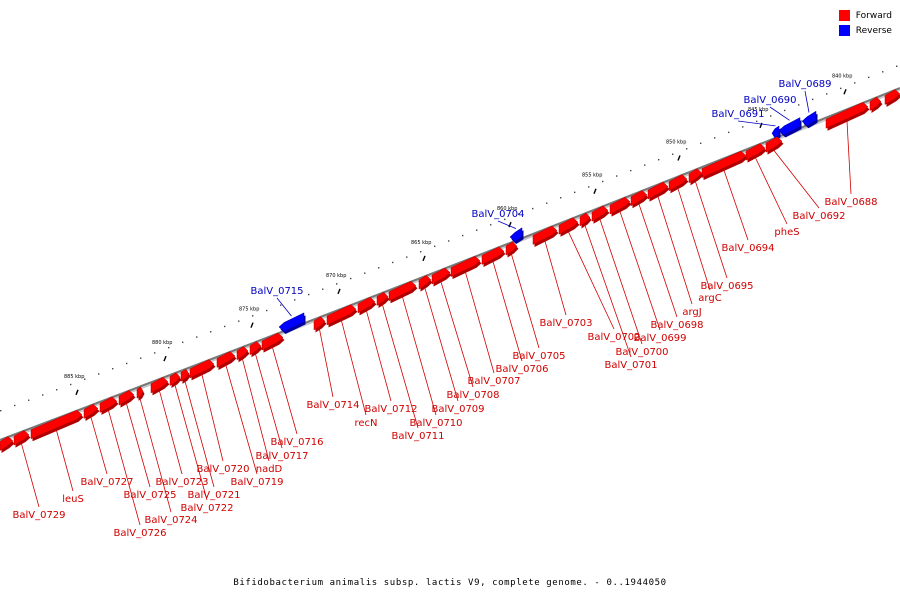 The height and width of the screenshot is (600, 900). What do you see at coordinates (435, 423) in the screenshot?
I see `gene-label: BalV_0710` at bounding box center [435, 423].